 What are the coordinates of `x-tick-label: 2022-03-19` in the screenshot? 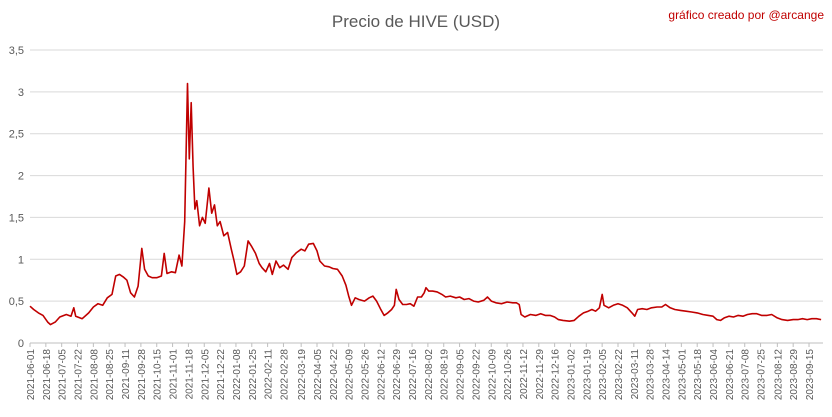 It's located at (302, 375).